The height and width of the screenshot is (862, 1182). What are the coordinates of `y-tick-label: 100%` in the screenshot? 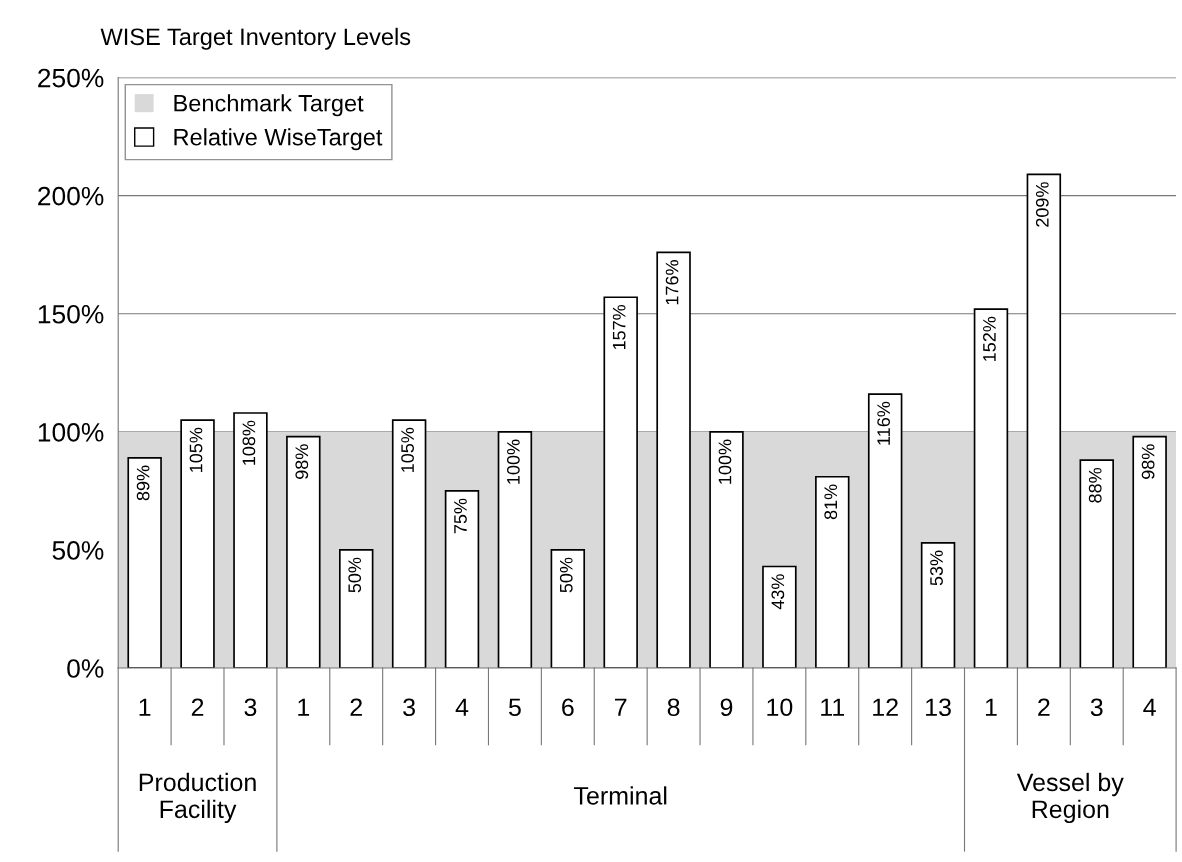 It's located at (71, 432).